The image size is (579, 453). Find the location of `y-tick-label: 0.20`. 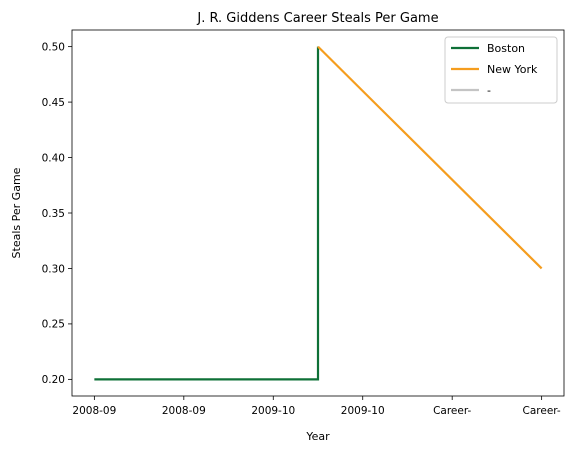

y-tick-label: 0.20 is located at coordinates (53, 380).